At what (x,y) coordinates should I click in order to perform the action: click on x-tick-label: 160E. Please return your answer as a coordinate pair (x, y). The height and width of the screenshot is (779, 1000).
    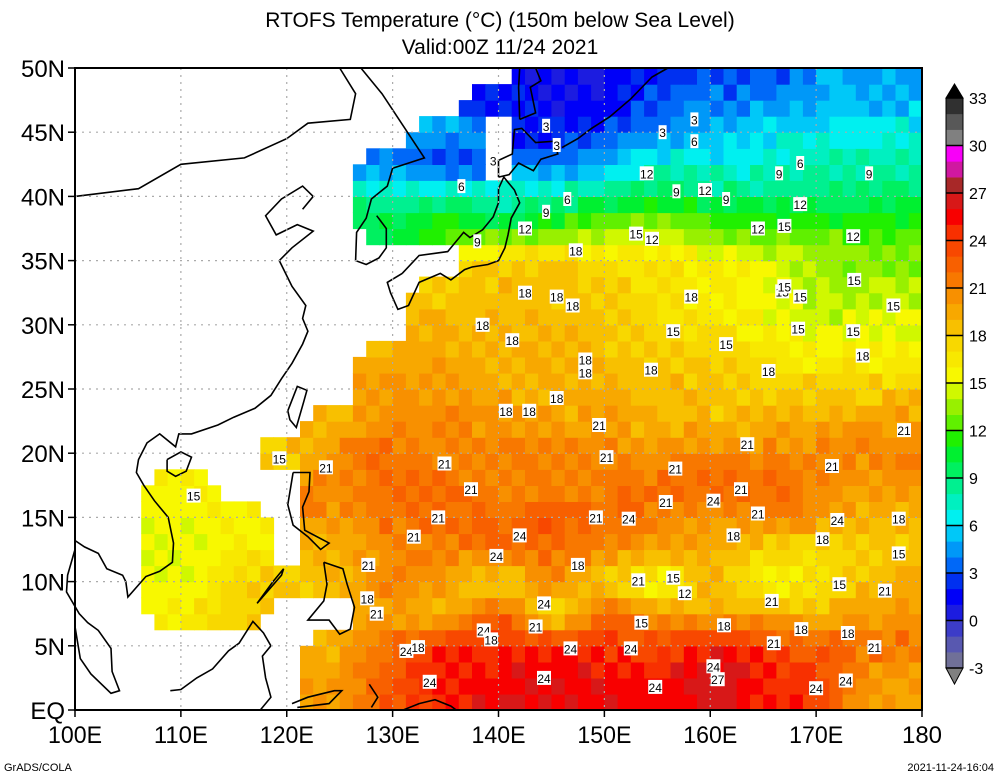
    Looking at the image, I should click on (710, 735).